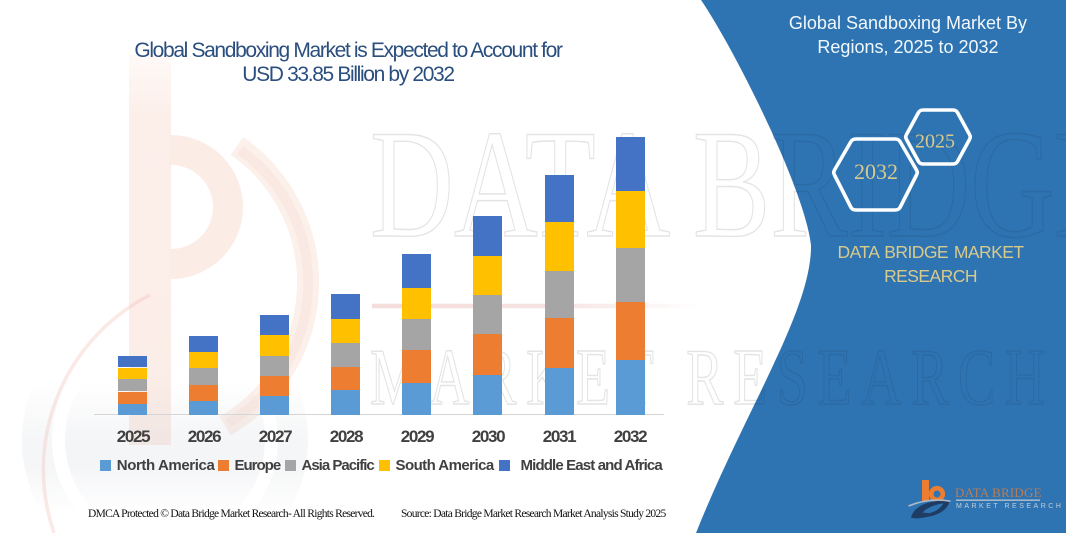 This screenshot has height=533, width=1066. I want to click on svg-text: 2032, so click(876, 171).